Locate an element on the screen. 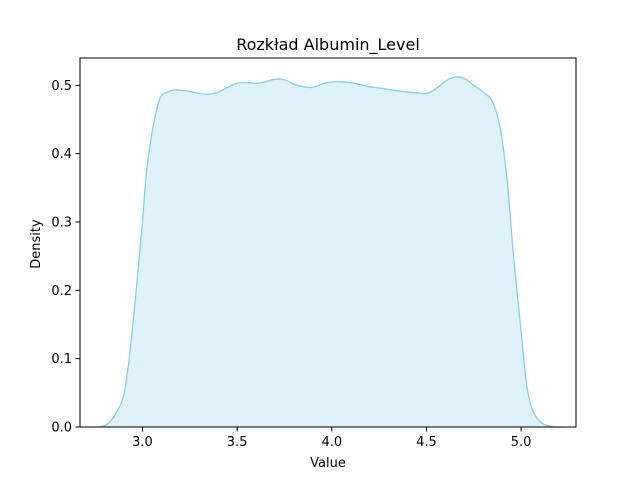  x-tick-label: 4.5 is located at coordinates (426, 442).